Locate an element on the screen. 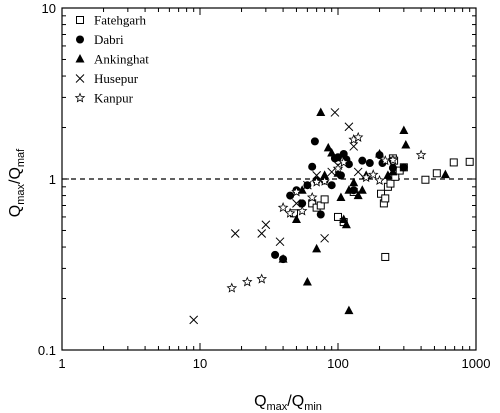 The height and width of the screenshot is (413, 500). legend-marker-ankinghat is located at coordinates (80, 58).